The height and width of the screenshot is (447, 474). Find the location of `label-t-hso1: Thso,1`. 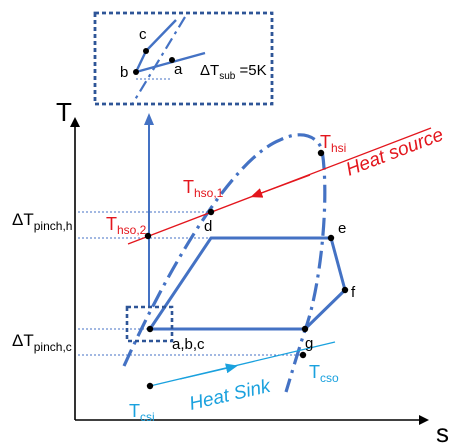

label-t-hso1: Thso,1 is located at coordinates (203, 188).